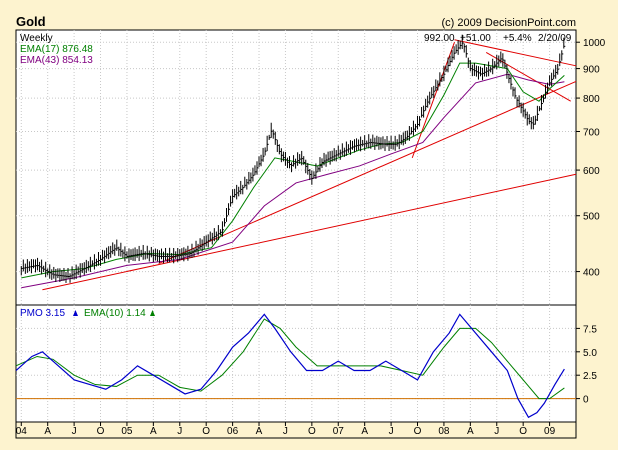  Describe the element at coordinates (127, 431) in the screenshot. I see `x-tick-label: 05` at that location.